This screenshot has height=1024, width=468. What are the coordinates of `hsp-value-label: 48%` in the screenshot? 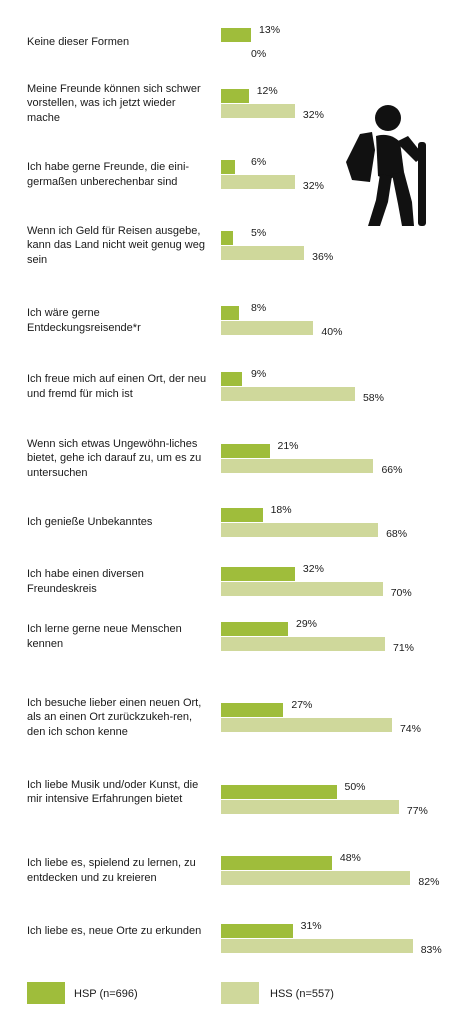 It's located at (350, 858).